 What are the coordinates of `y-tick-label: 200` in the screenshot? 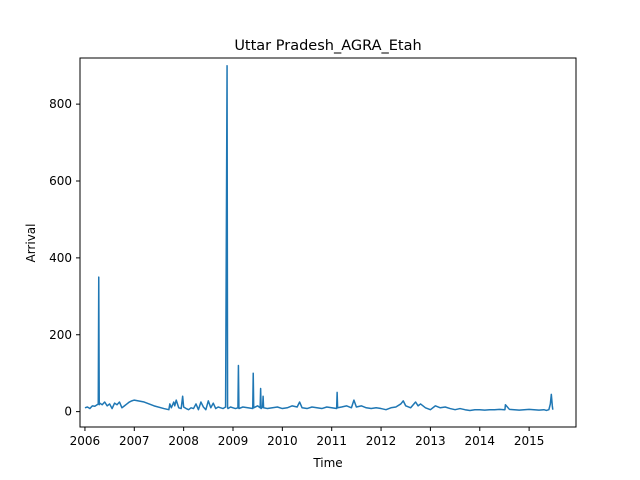 It's located at (60, 335).